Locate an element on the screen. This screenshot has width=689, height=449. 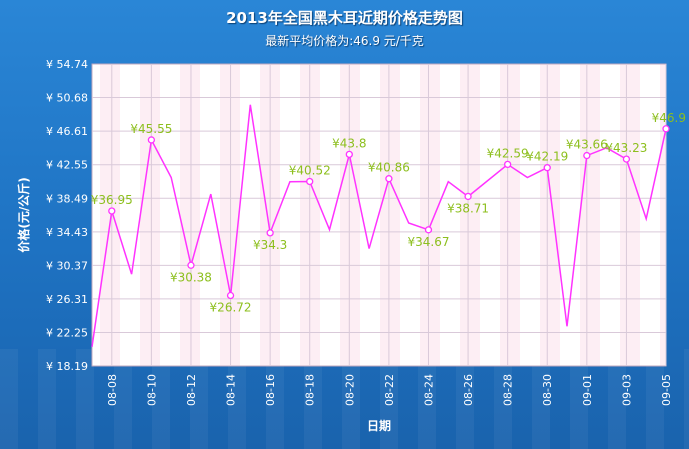
y-tick-label: ¥ 30.37 is located at coordinates (67, 265).